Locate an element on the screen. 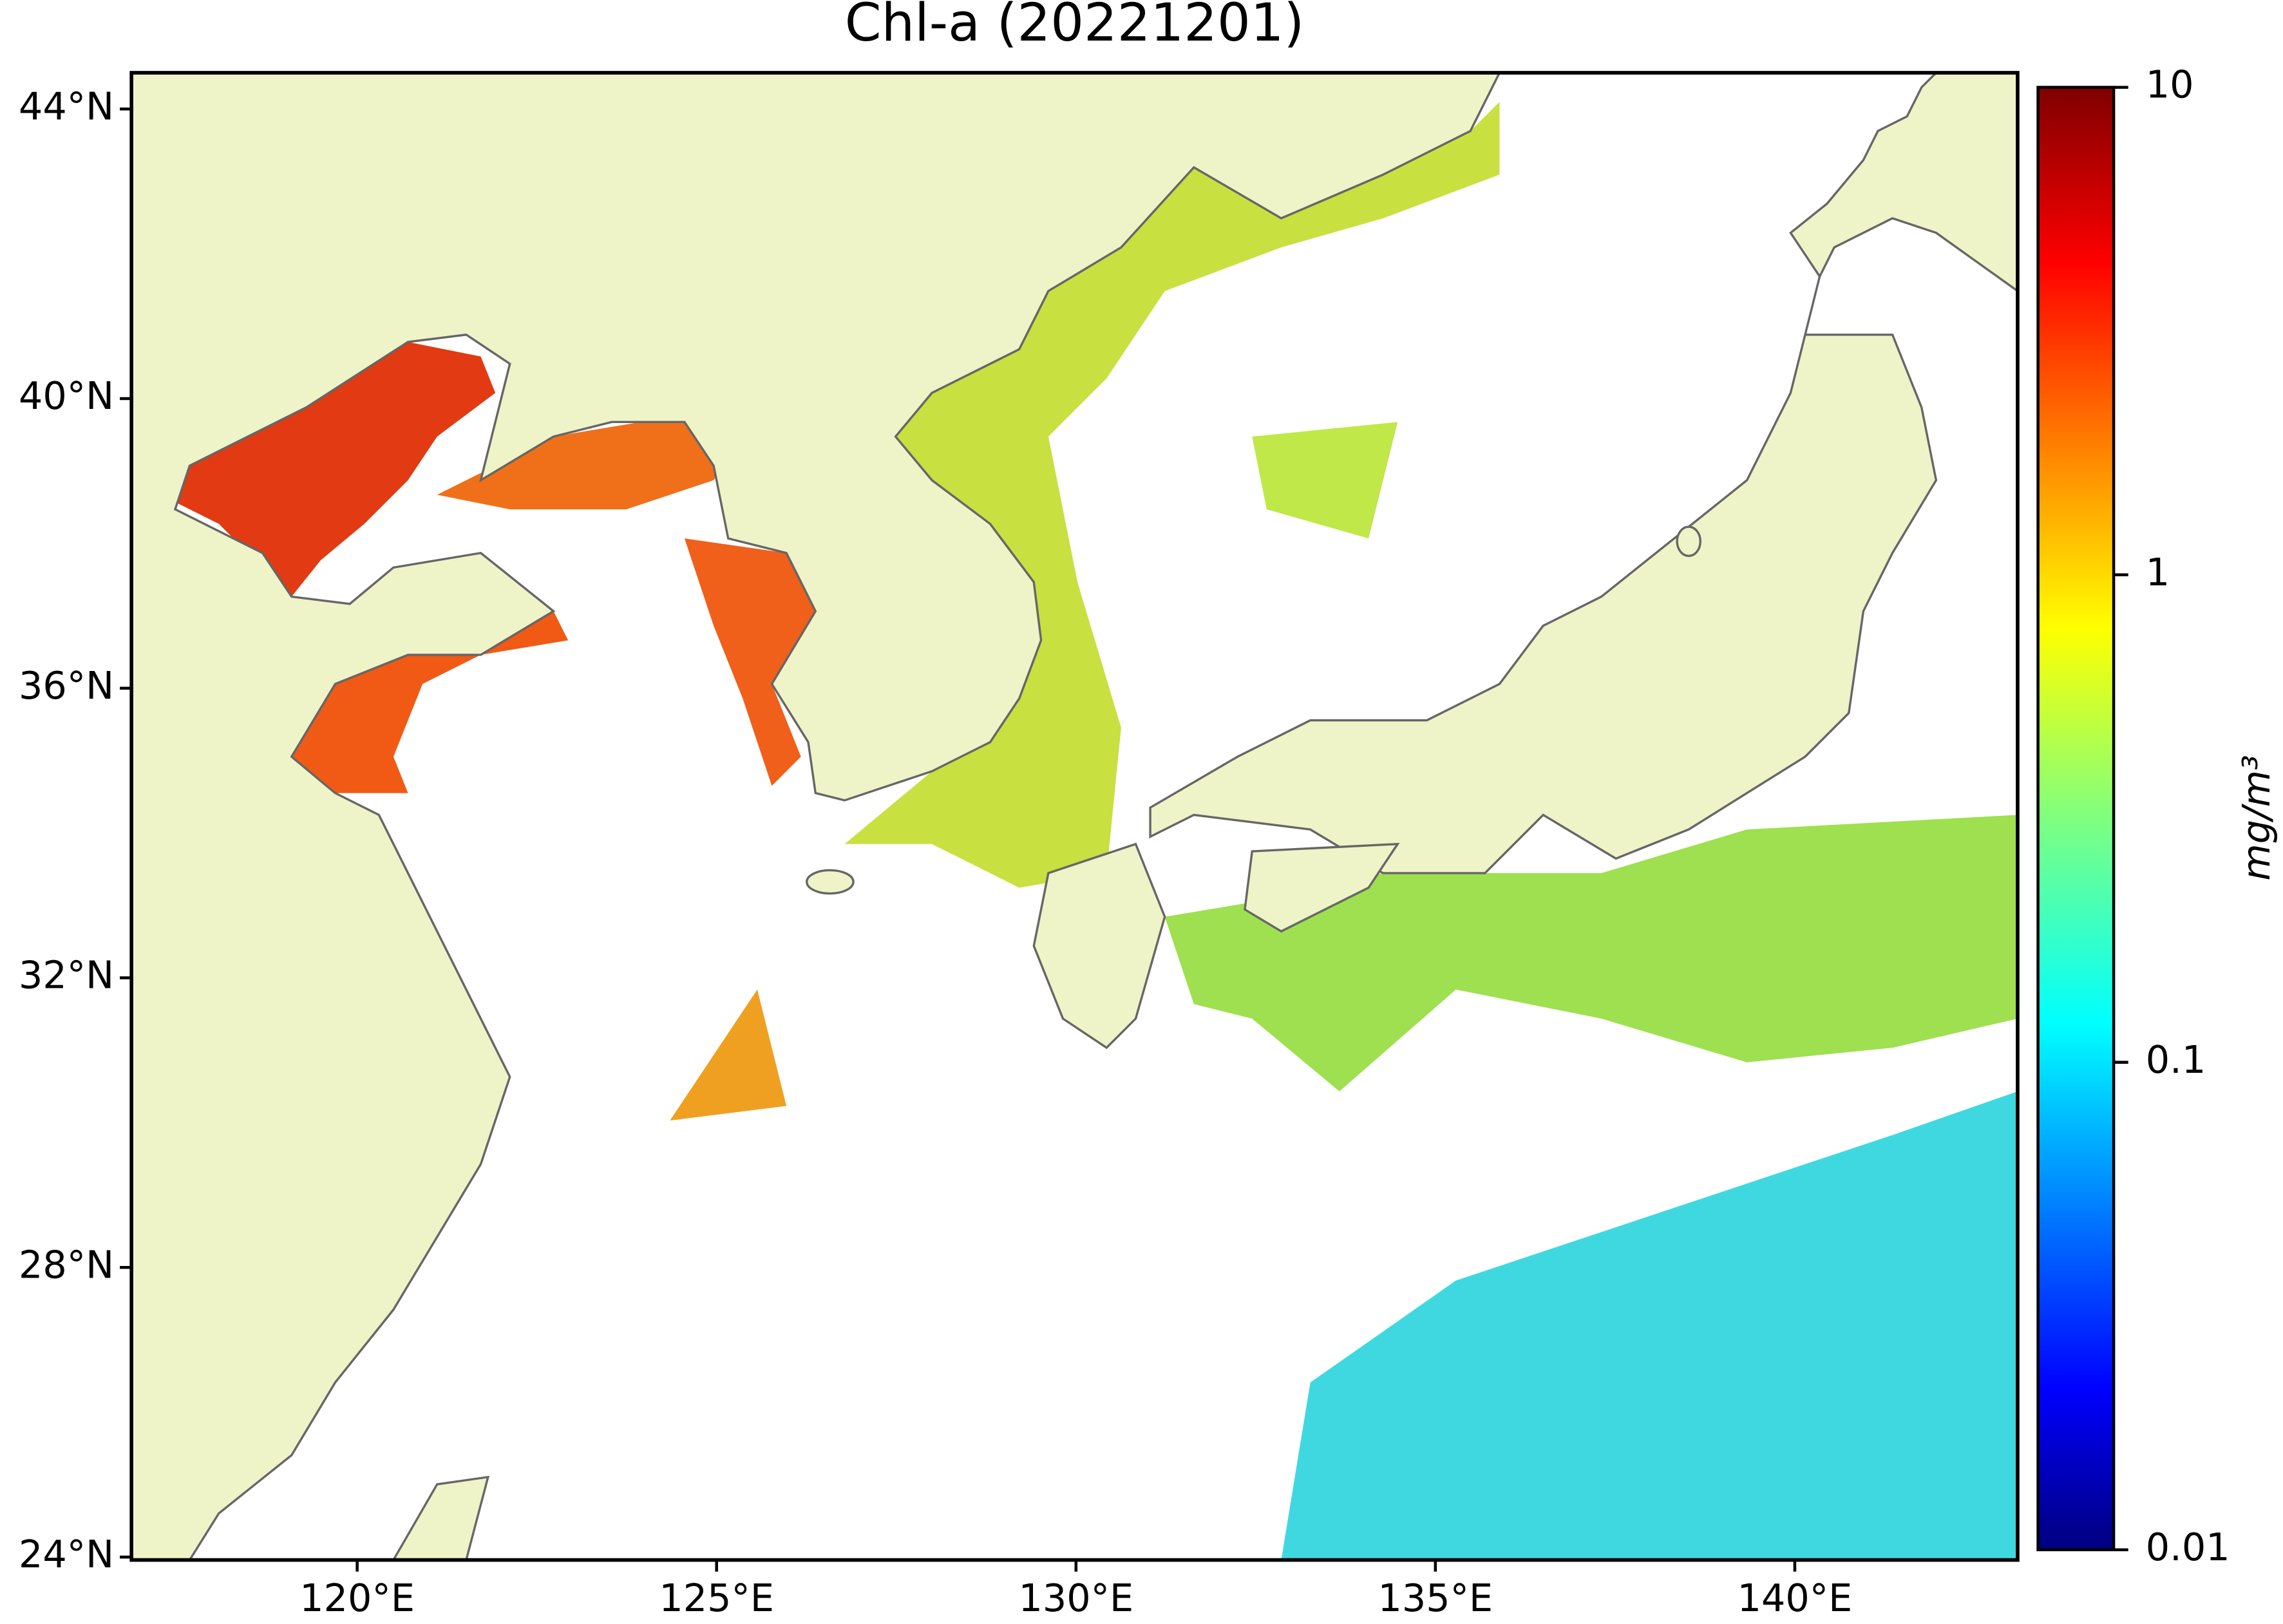 This screenshot has height=1624, width=2283. land-taiwan is located at coordinates (441, 1517).